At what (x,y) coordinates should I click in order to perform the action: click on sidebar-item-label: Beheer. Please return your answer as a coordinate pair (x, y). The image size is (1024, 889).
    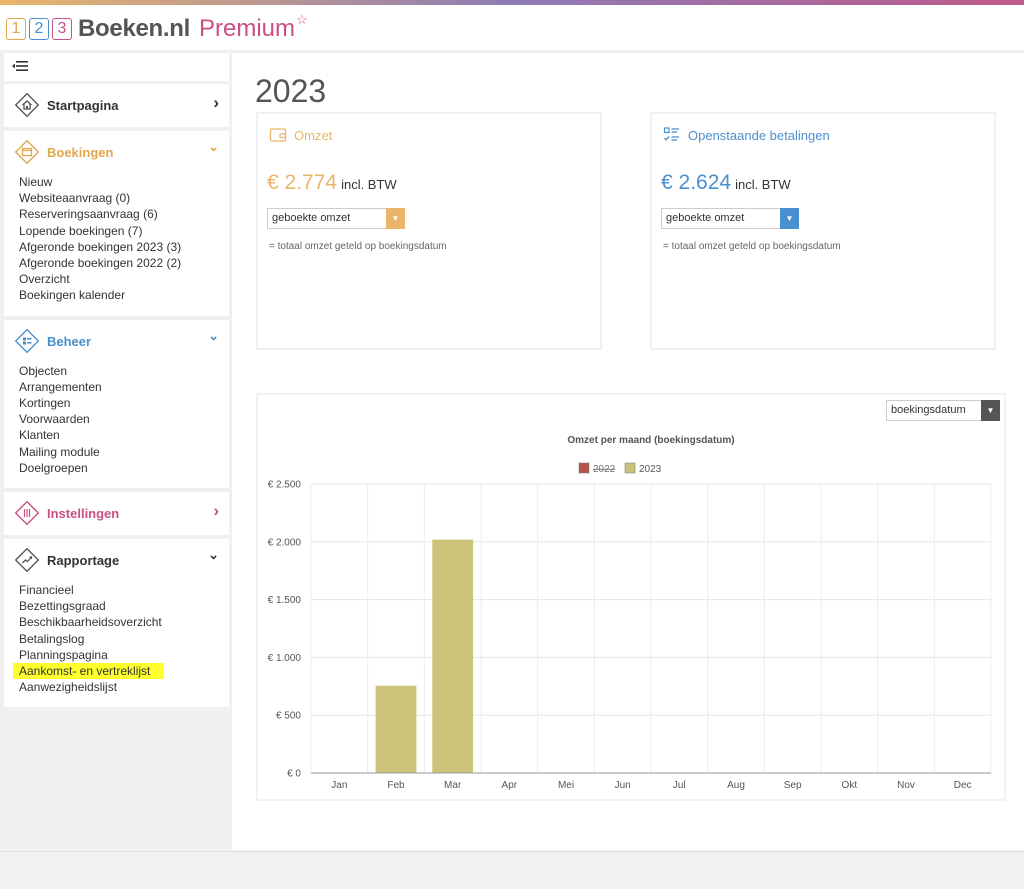
    Looking at the image, I should click on (69, 341).